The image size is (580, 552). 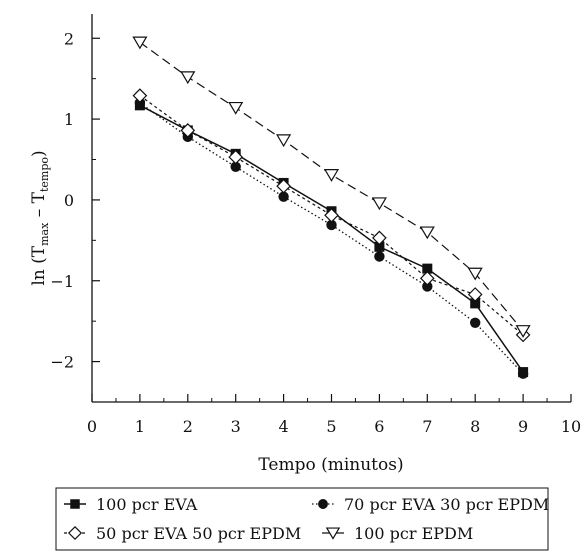 I want to click on y-label-sub-tempo: tempo, so click(x=44, y=174).